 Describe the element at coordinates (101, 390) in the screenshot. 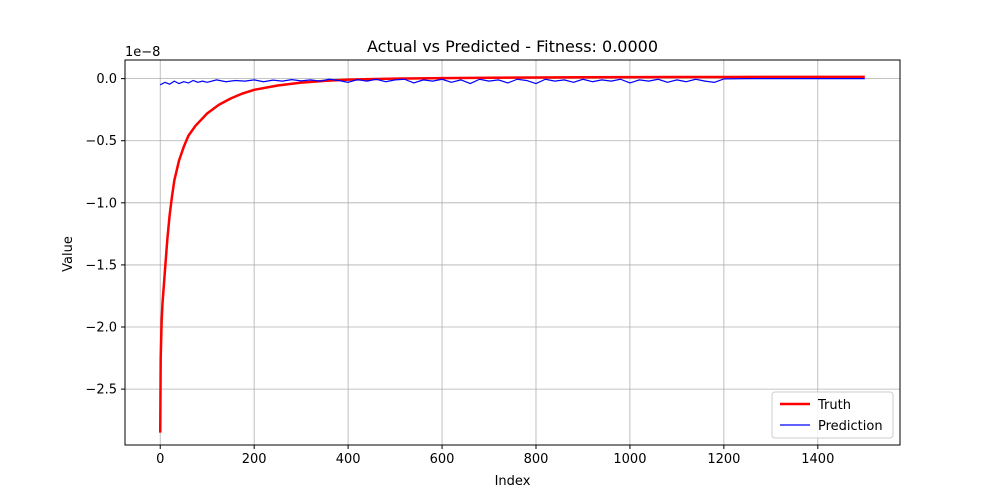

I see `y-tick-label: −2.5` at that location.